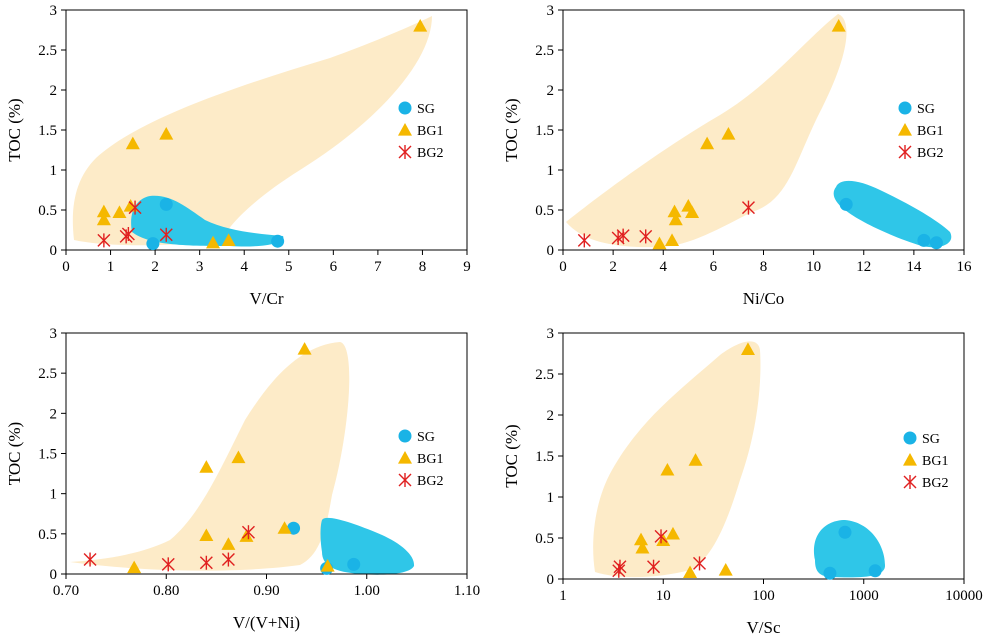 This screenshot has width=996, height=642. I want to click on x-tick-label: 6, so click(714, 267).